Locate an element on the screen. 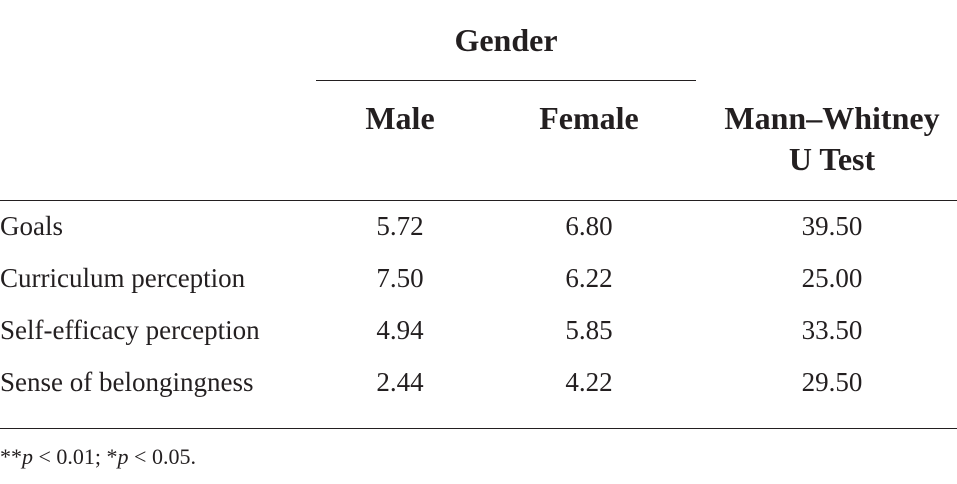 This screenshot has width=957, height=484. cell-female: 6.22 is located at coordinates (589, 278).